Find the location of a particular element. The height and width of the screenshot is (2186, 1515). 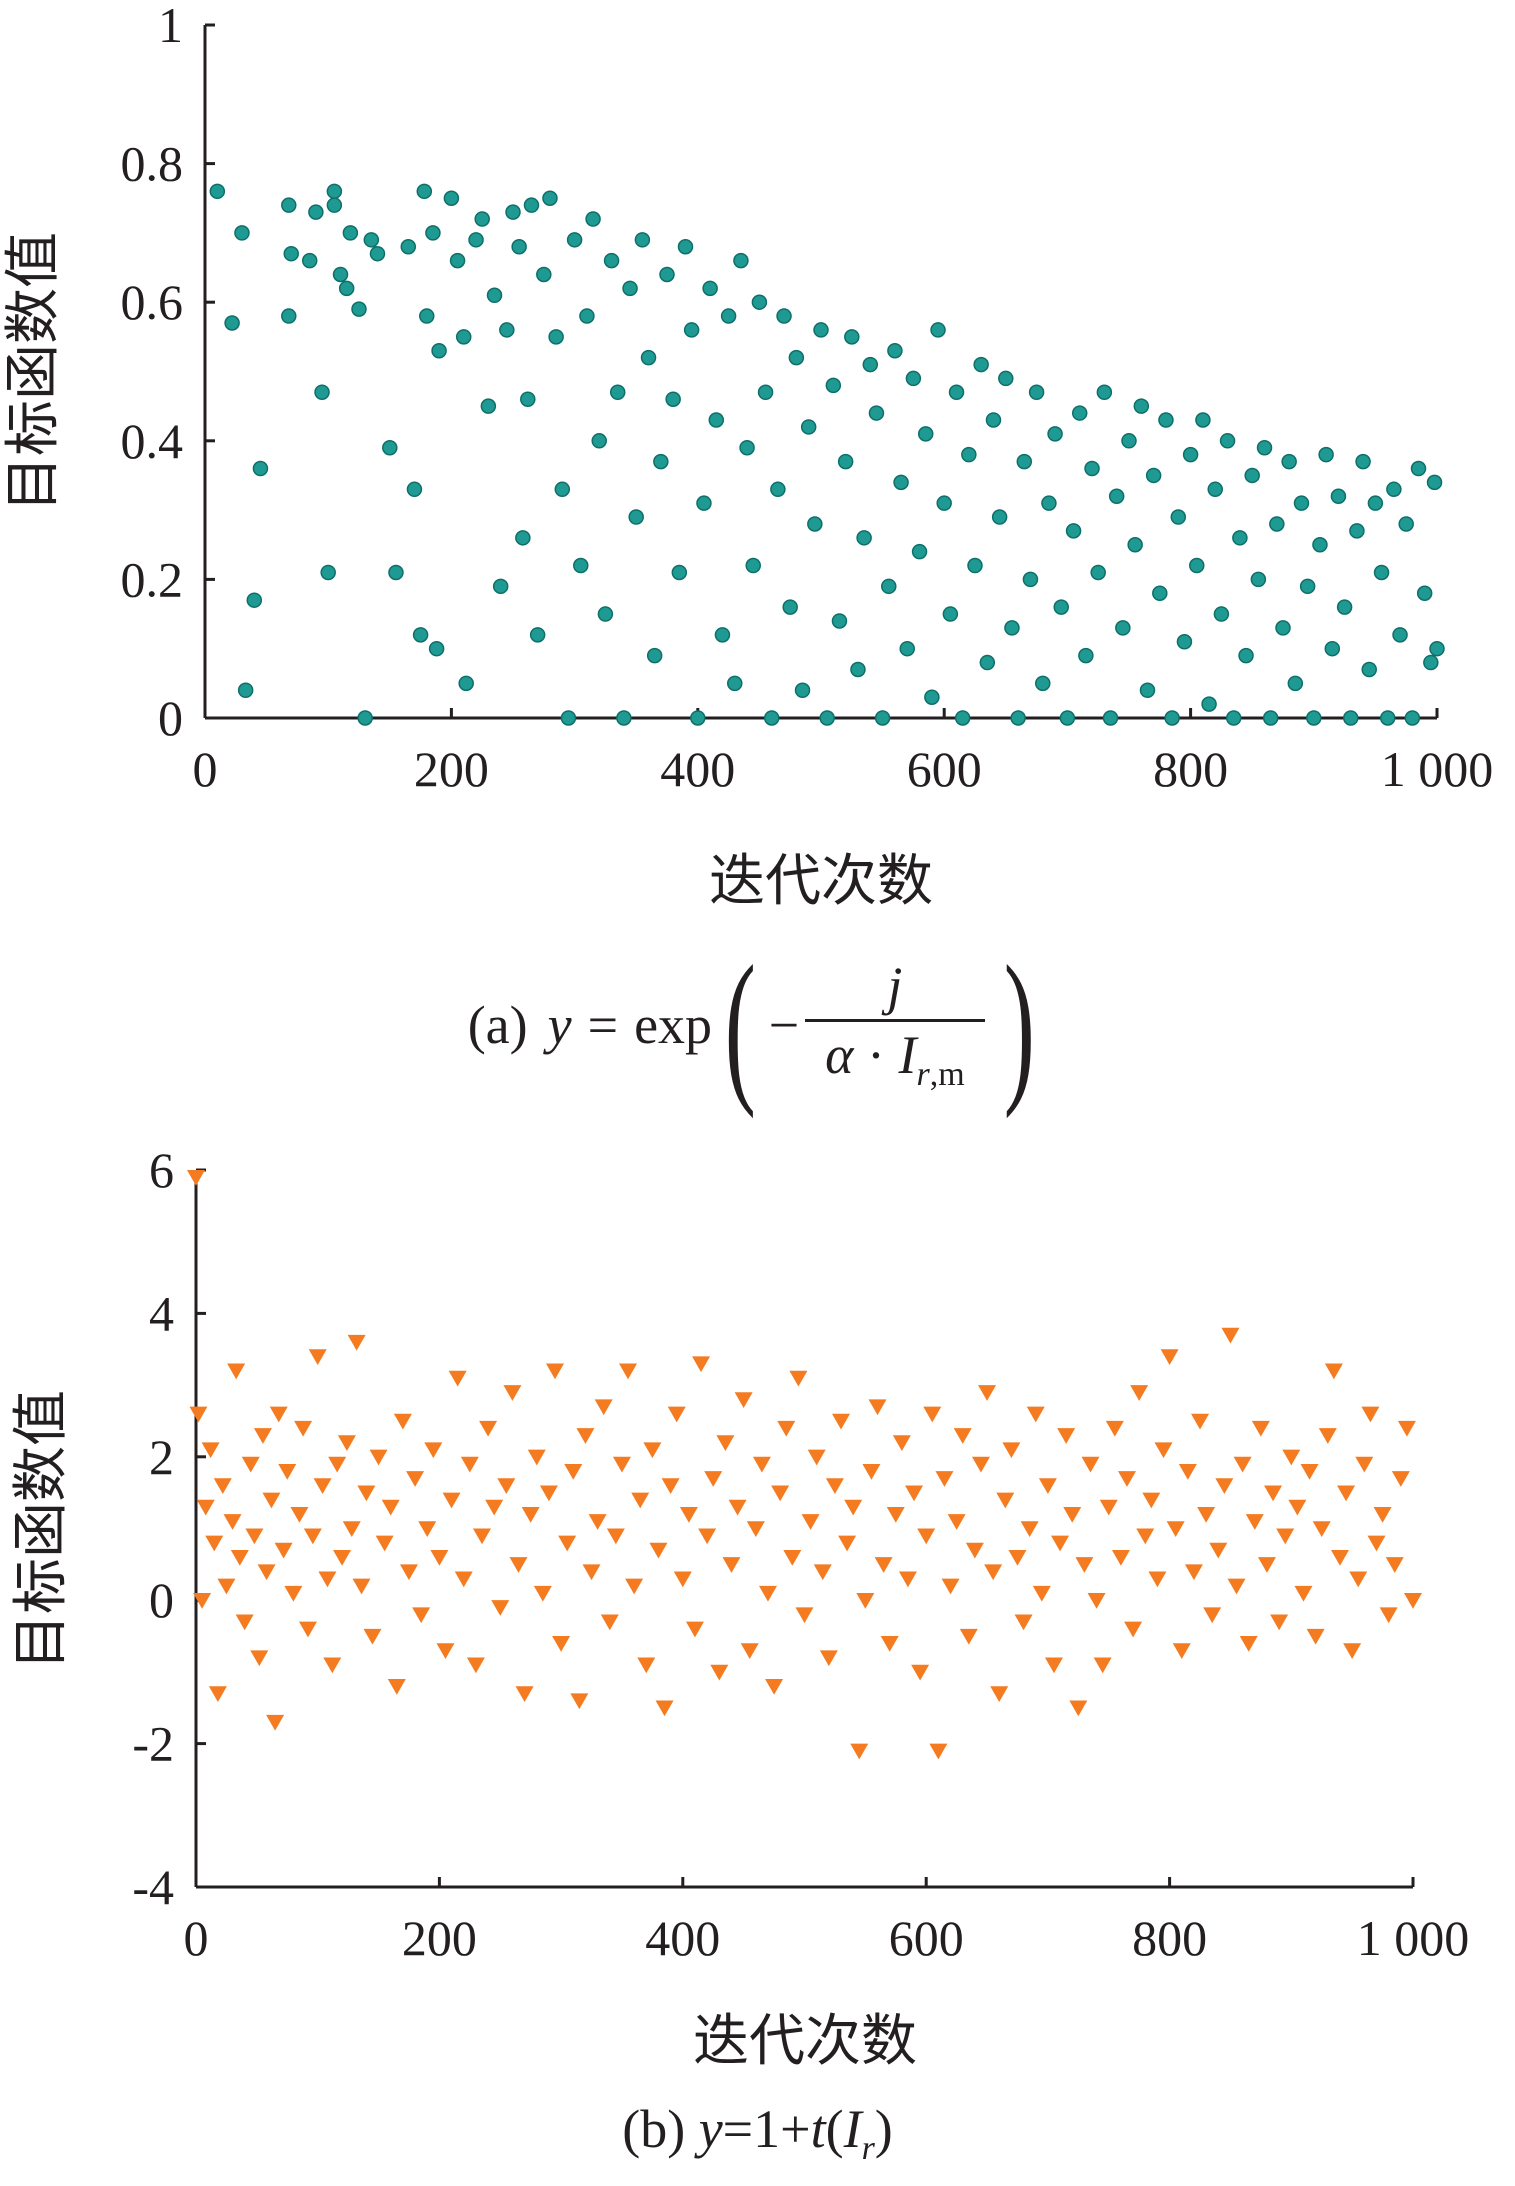

chart-a-x-label: 迭代次数 is located at coordinates (821, 881).